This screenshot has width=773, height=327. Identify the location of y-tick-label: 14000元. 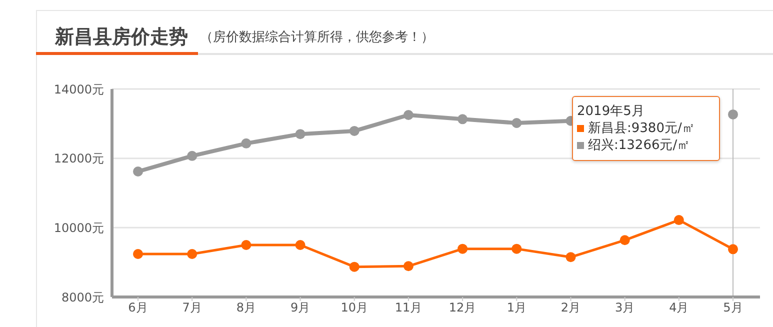
(79, 89).